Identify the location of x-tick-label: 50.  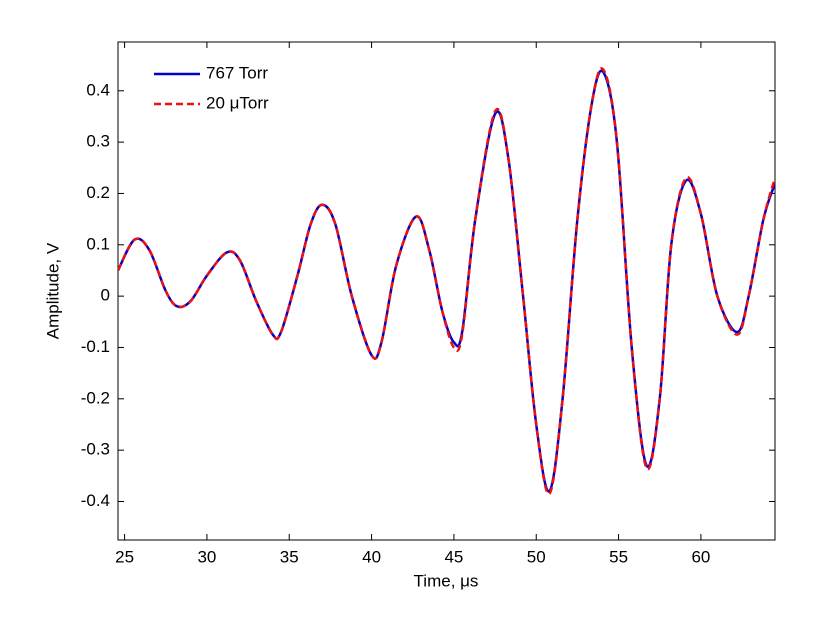
(536, 556).